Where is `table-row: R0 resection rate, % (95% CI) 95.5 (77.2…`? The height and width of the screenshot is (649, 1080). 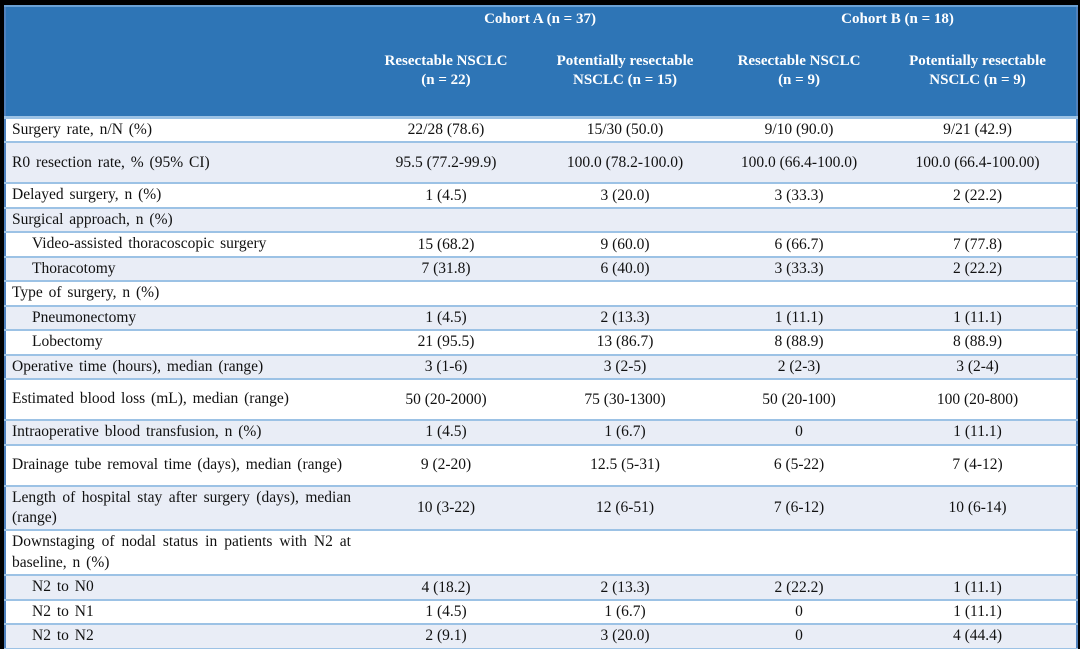
table-row: R0 resection rate, % (95% CI) 95.5 (77.2… is located at coordinates (541, 163).